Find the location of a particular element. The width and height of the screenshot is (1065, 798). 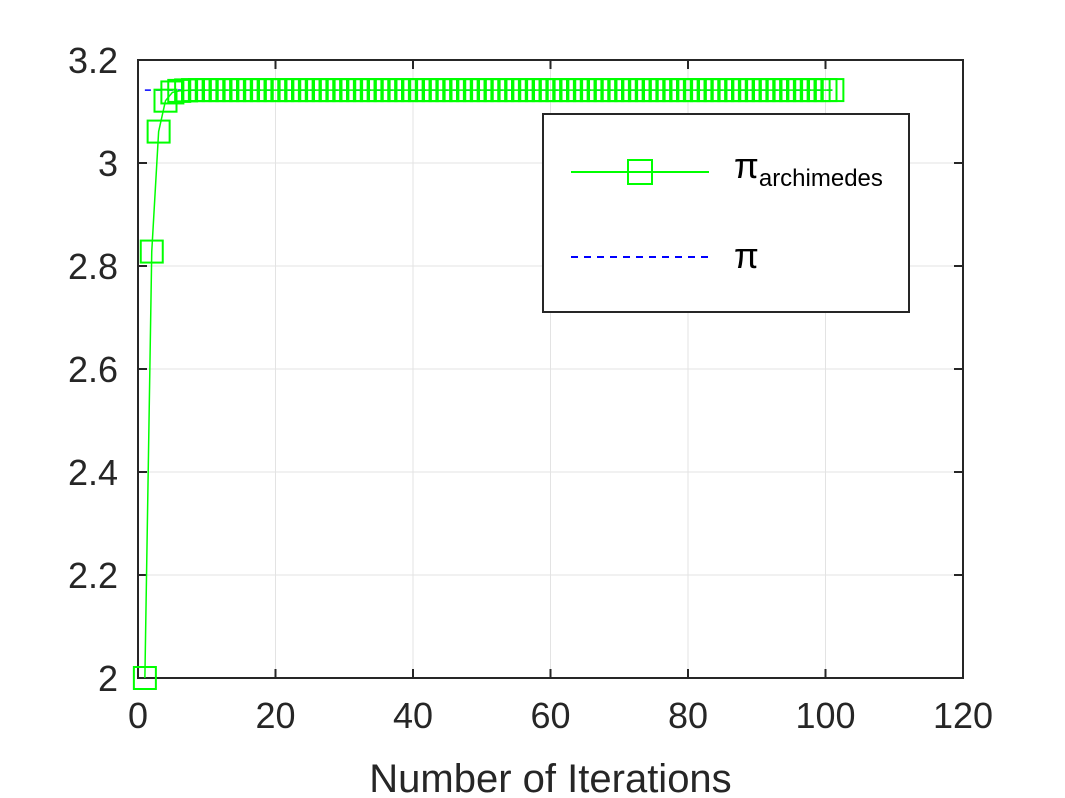

legend: πarchimedes π is located at coordinates (726, 213).